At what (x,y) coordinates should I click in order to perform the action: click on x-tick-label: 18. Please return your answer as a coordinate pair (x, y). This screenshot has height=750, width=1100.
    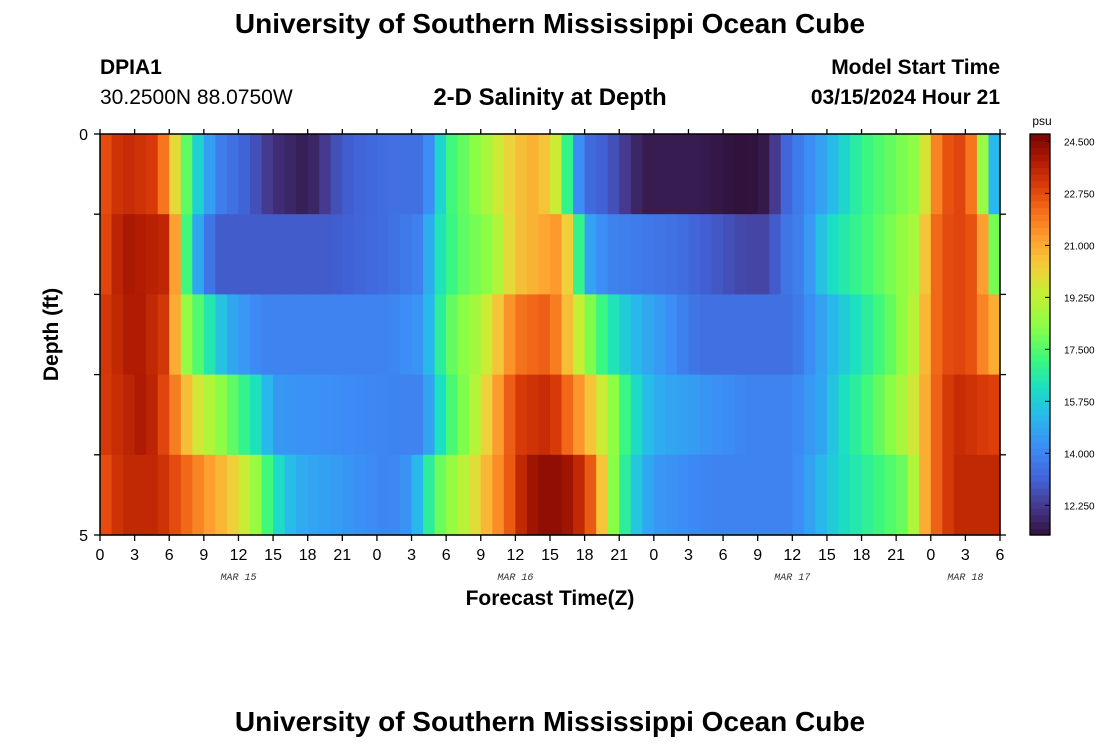
    Looking at the image, I should click on (308, 555).